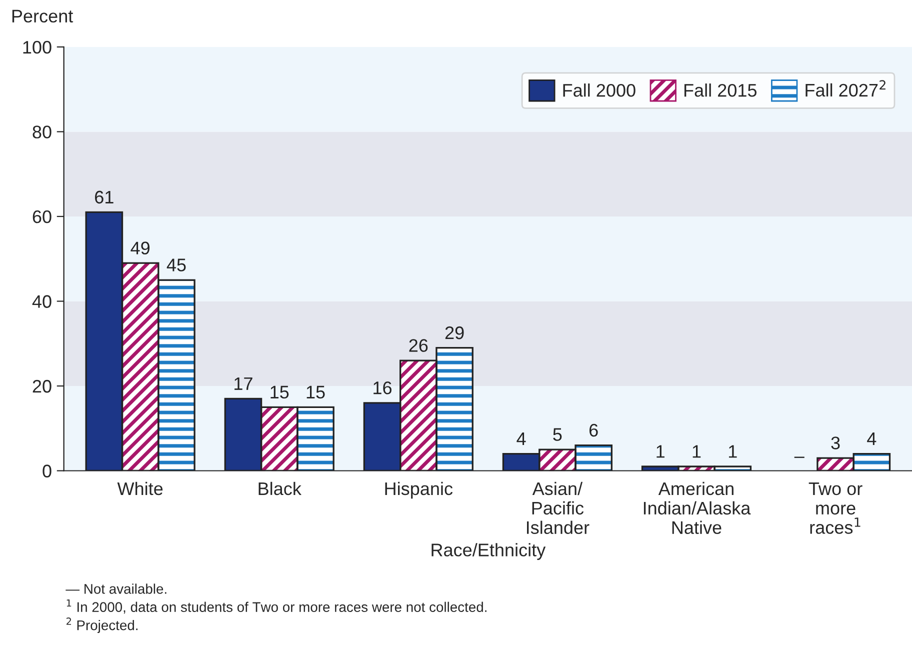 Image resolution: width=912 pixels, height=652 pixels. What do you see at coordinates (140, 489) in the screenshot?
I see `x-tick-label: White` at bounding box center [140, 489].